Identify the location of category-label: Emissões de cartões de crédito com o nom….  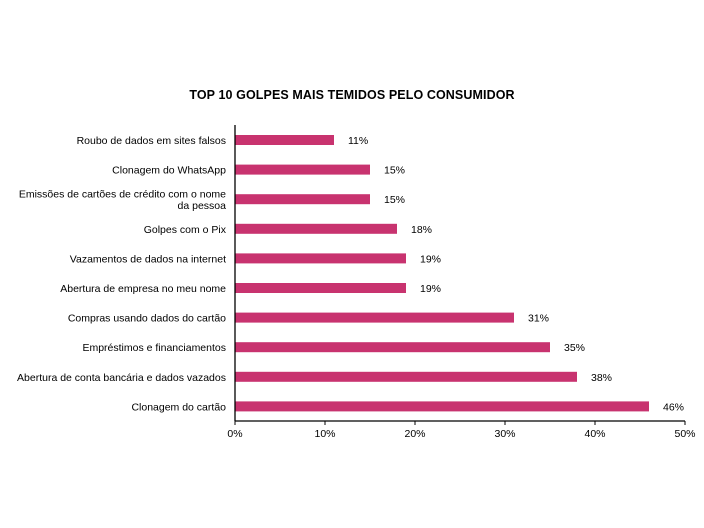
(122, 194).